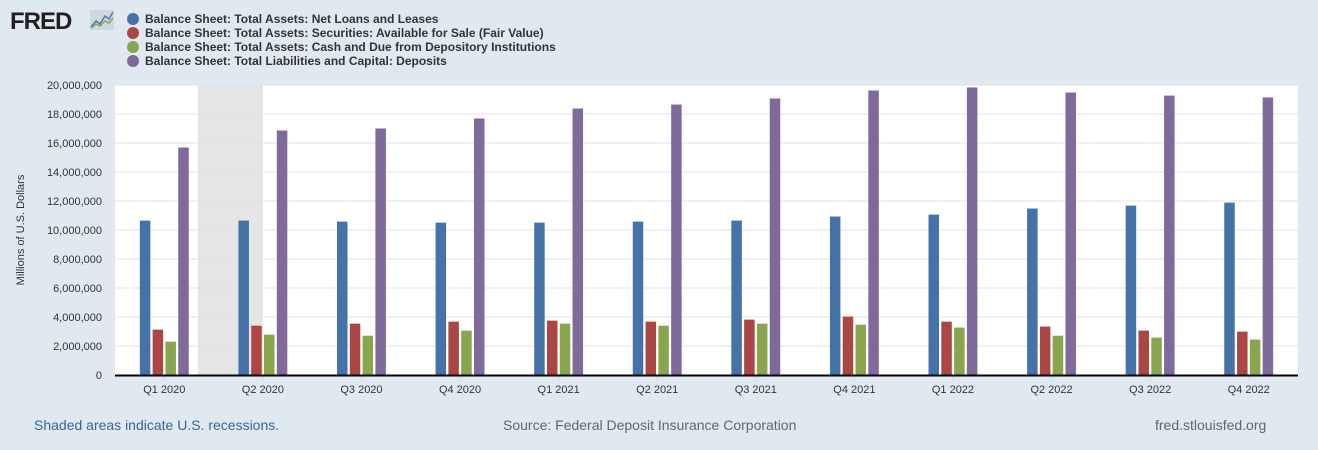  I want to click on x-tick-label: Q2 2020, so click(263, 390).